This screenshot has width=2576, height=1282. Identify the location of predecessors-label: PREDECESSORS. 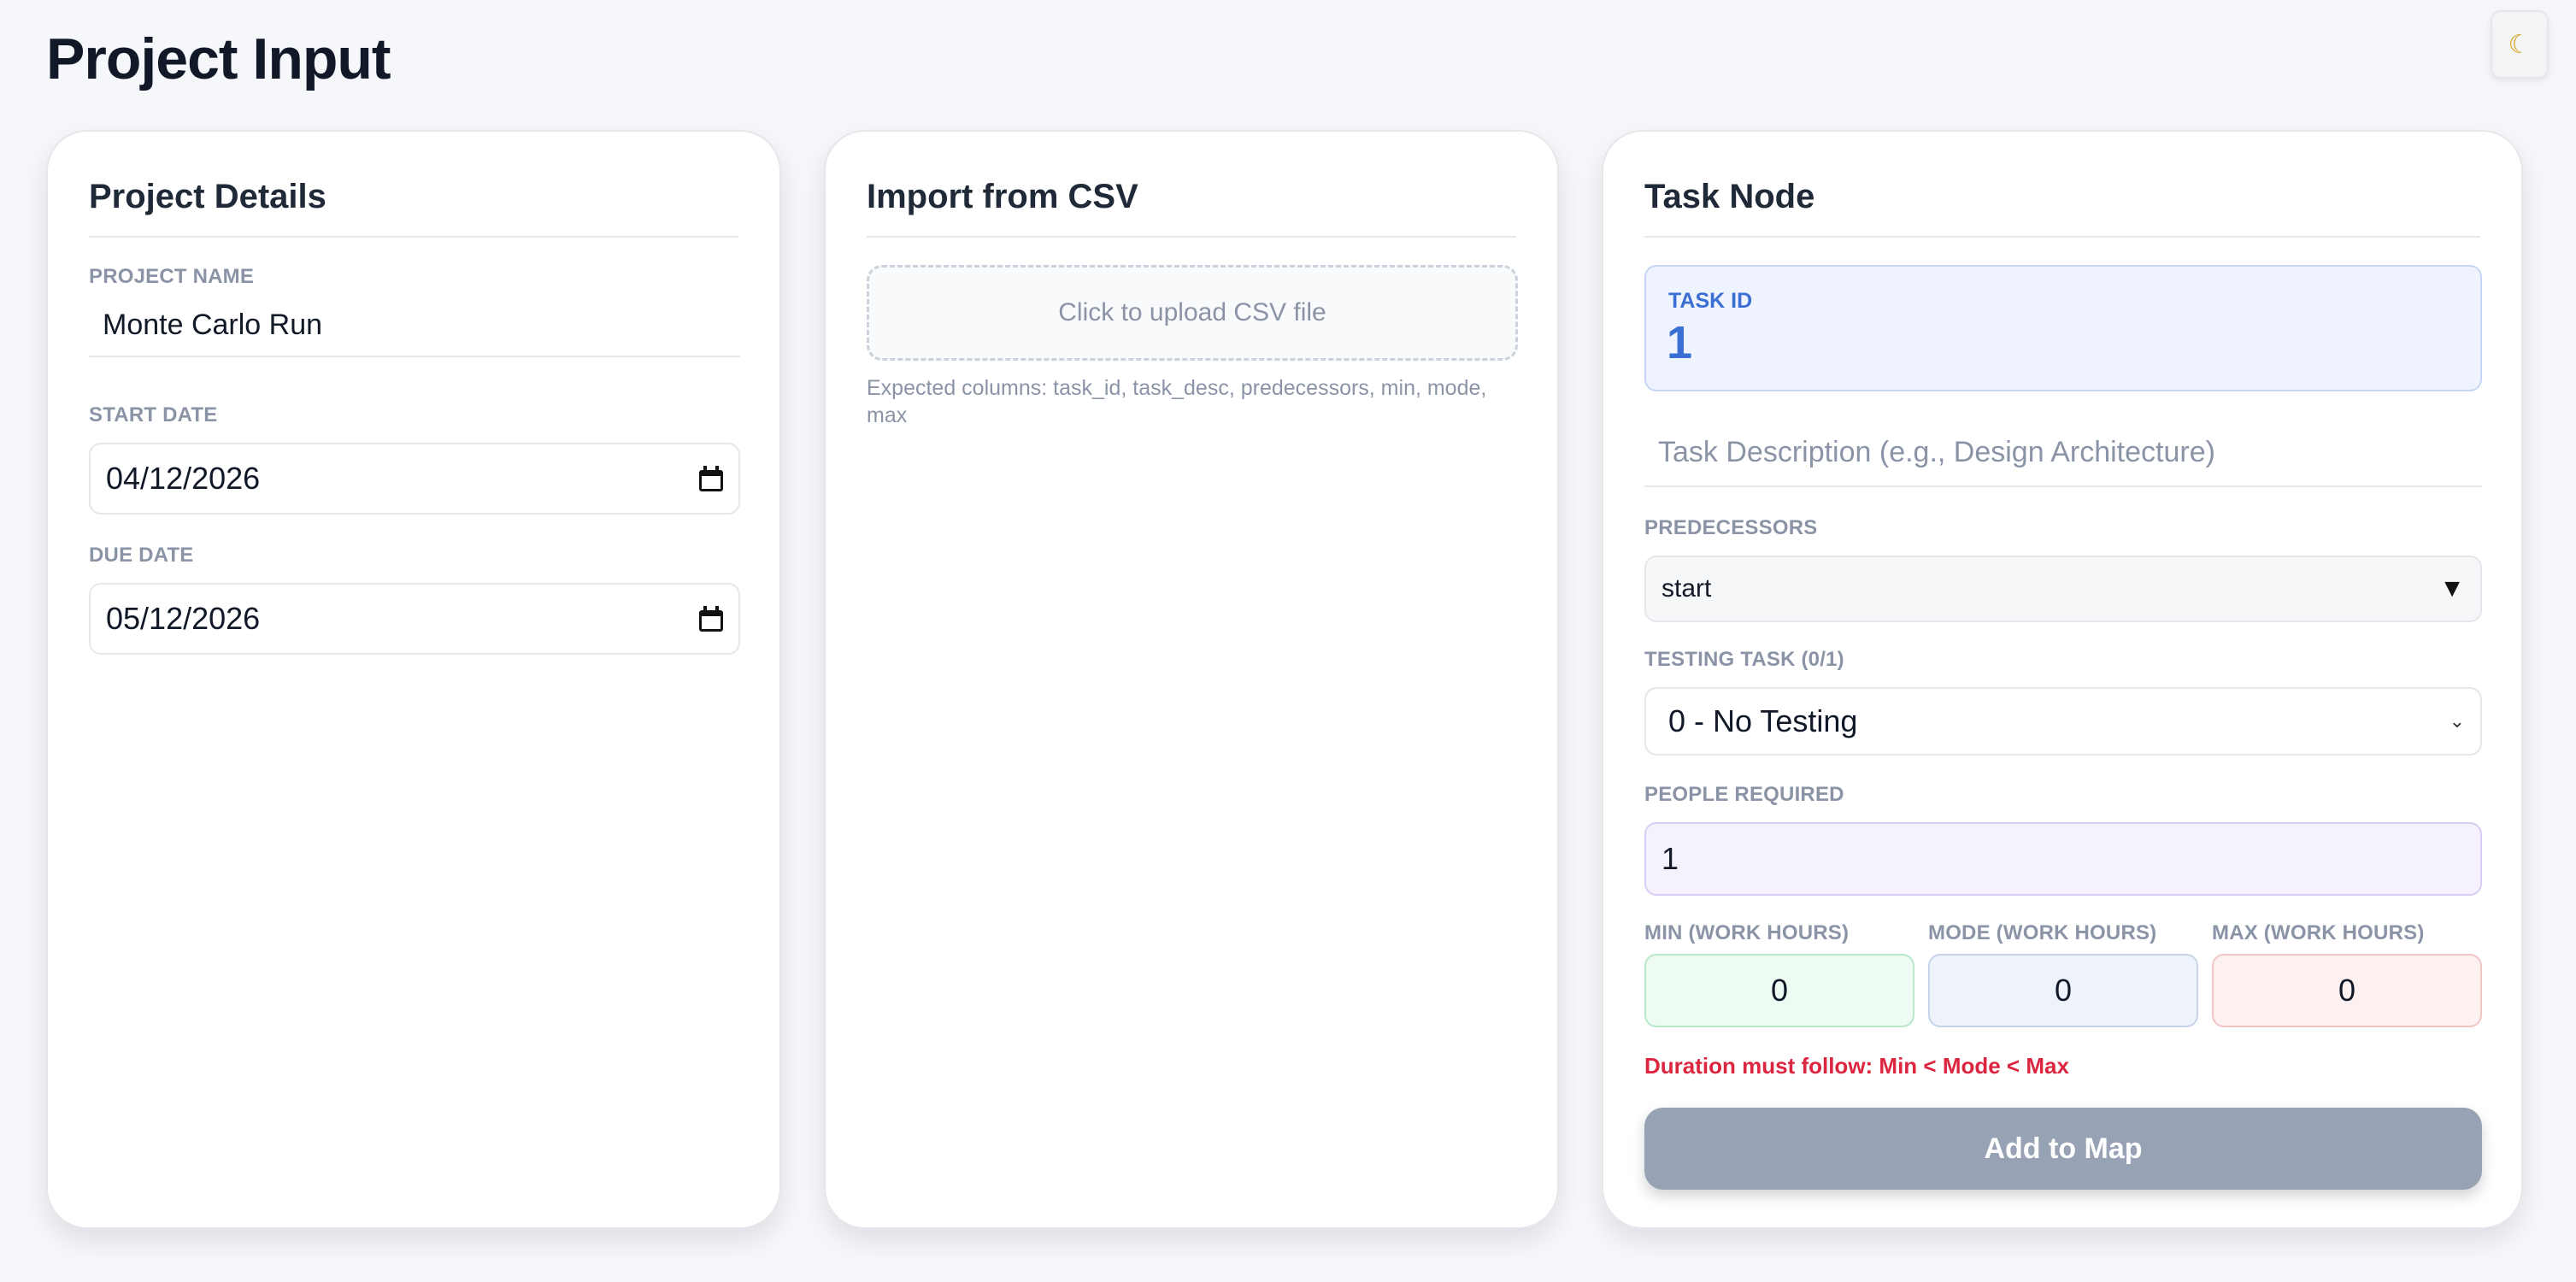
(1731, 527).